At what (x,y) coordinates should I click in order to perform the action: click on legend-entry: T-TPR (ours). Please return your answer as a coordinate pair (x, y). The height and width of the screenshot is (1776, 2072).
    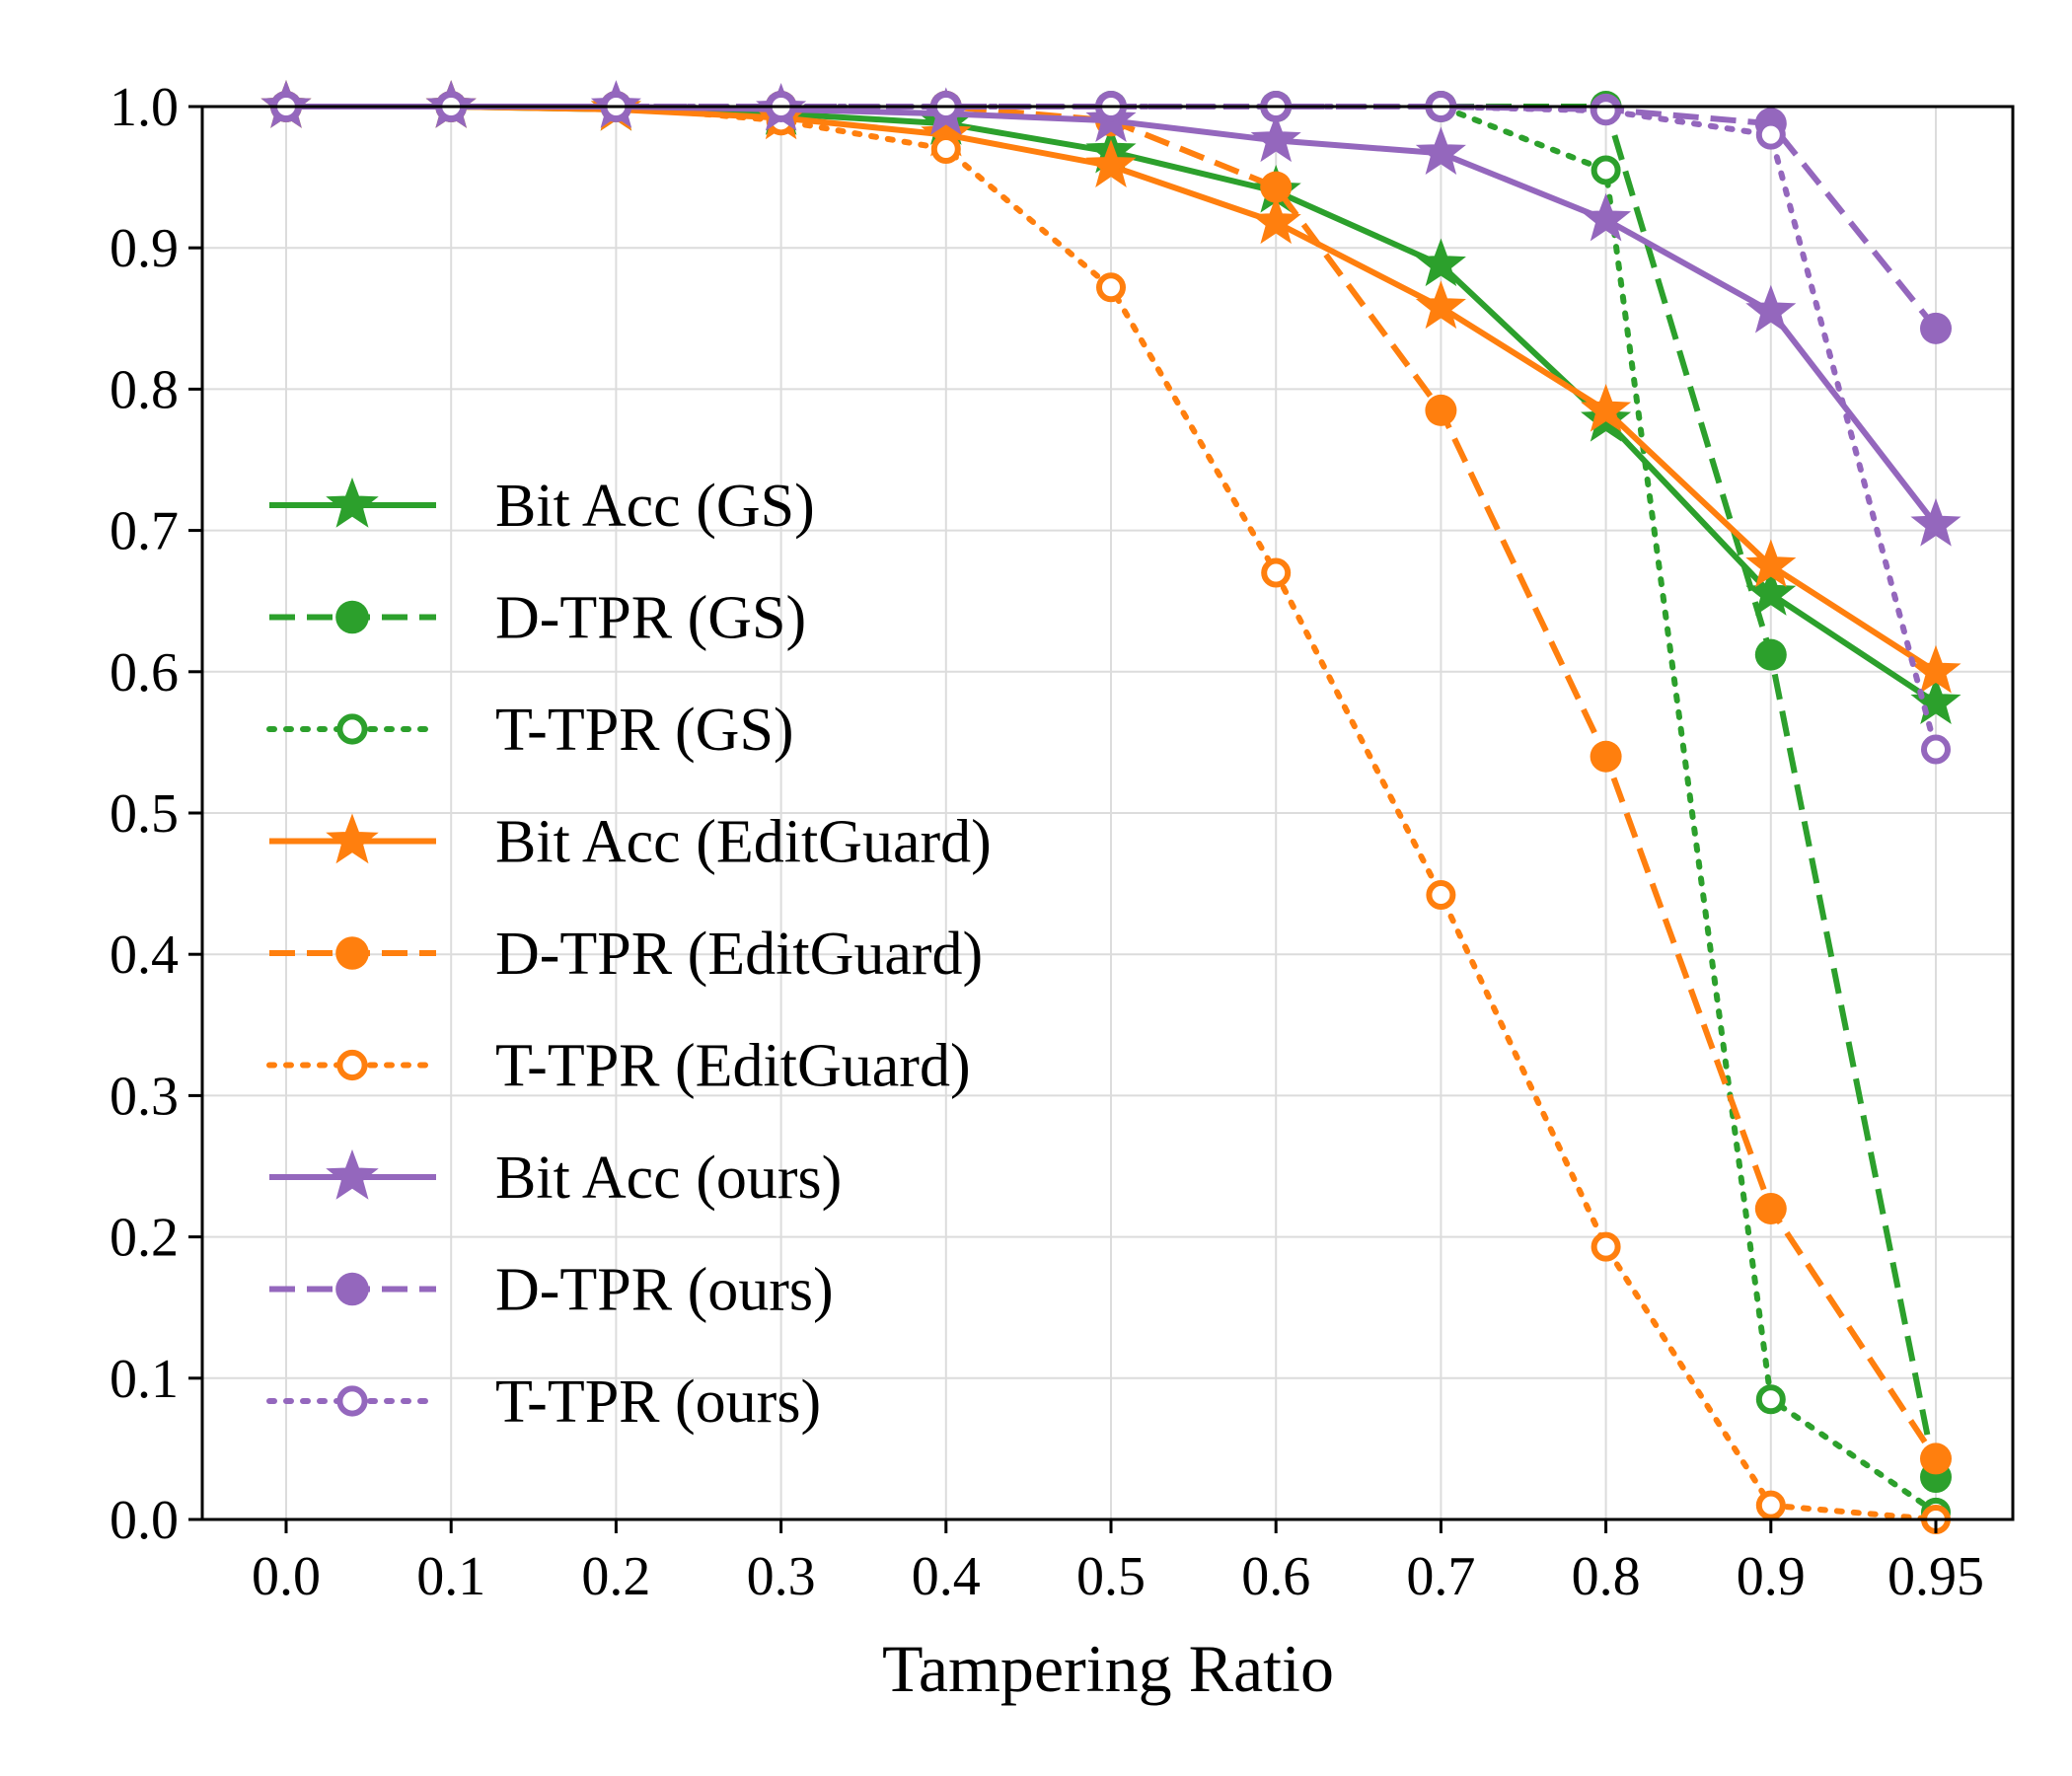
    Looking at the image, I should click on (544, 1402).